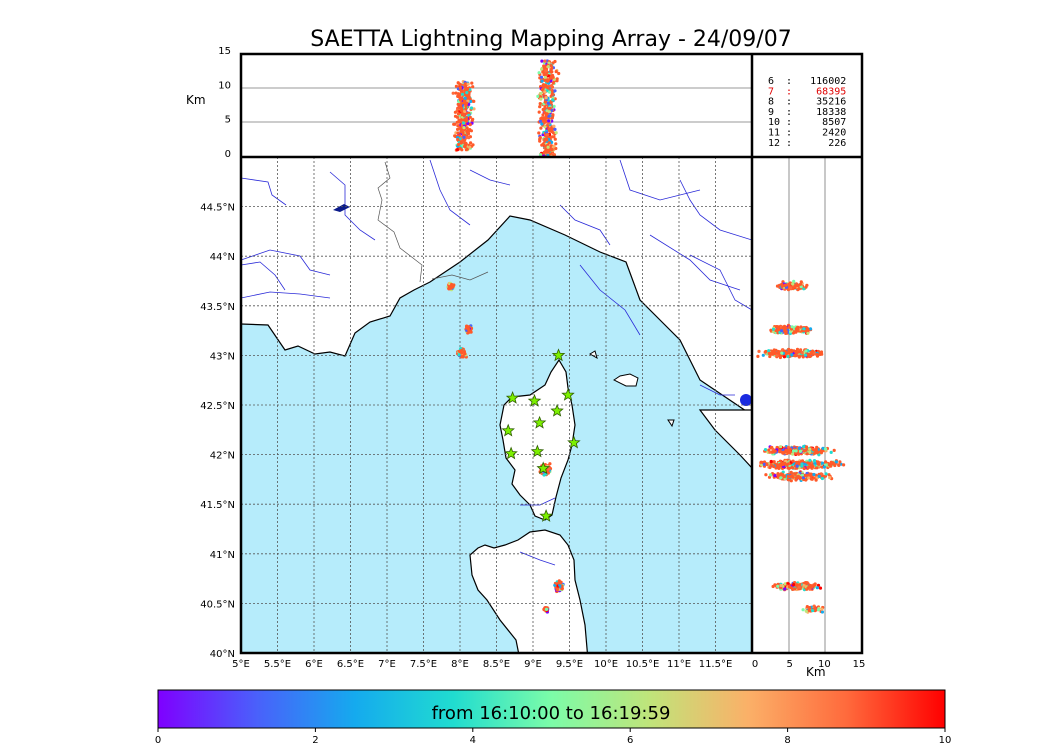  I want to click on colorbar-tick-label: 4, so click(473, 740).